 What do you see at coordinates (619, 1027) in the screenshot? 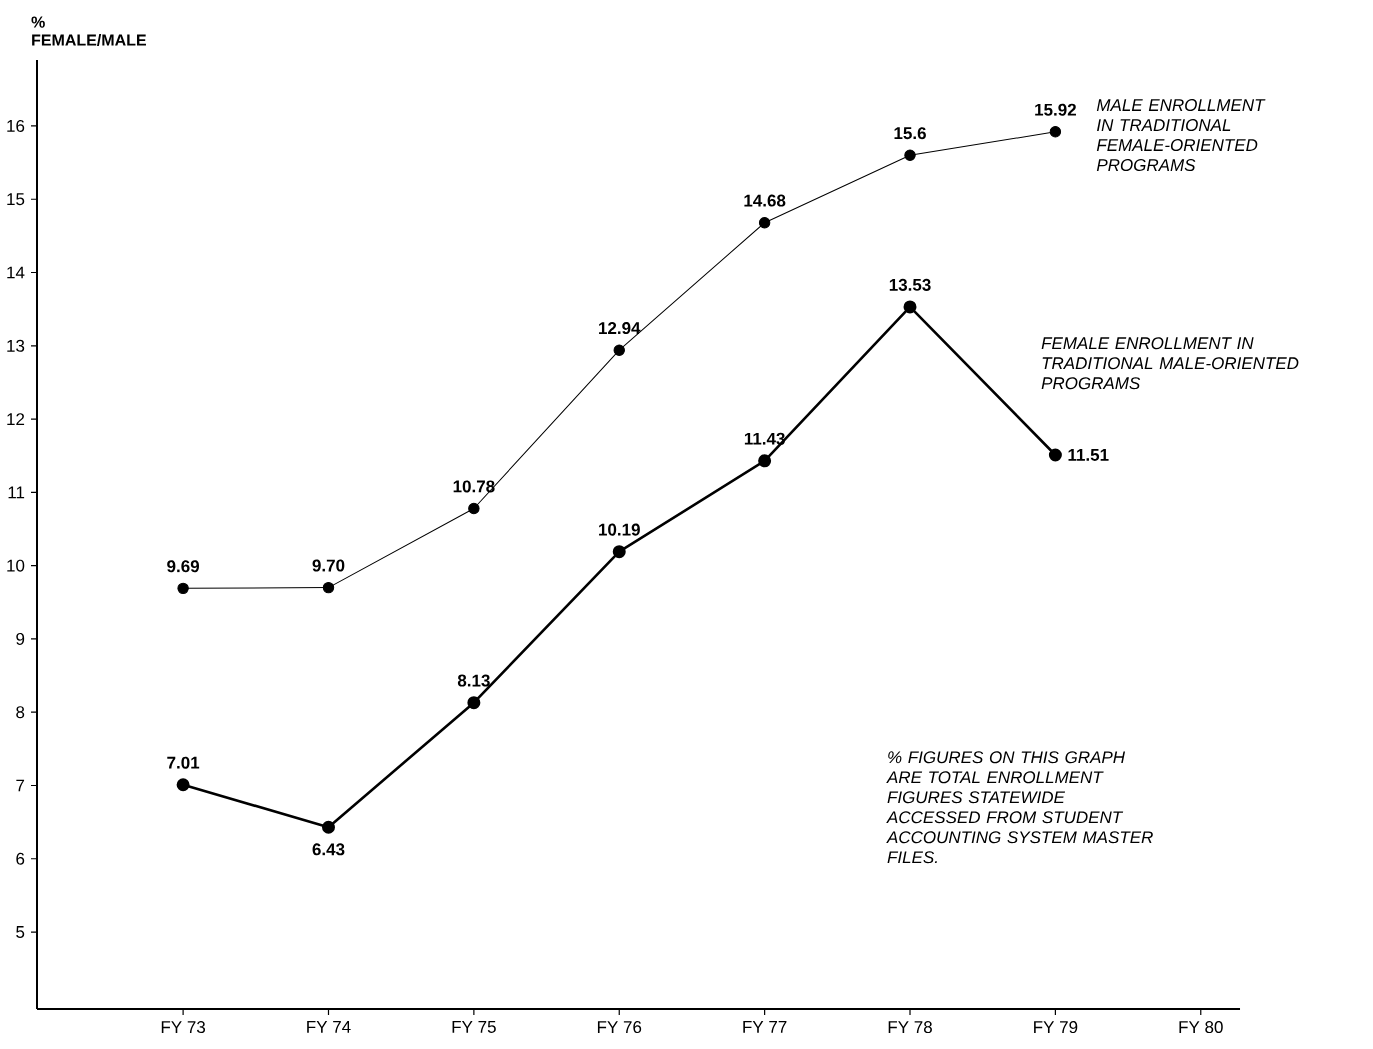
I see `x-tick-label: FY 76` at bounding box center [619, 1027].